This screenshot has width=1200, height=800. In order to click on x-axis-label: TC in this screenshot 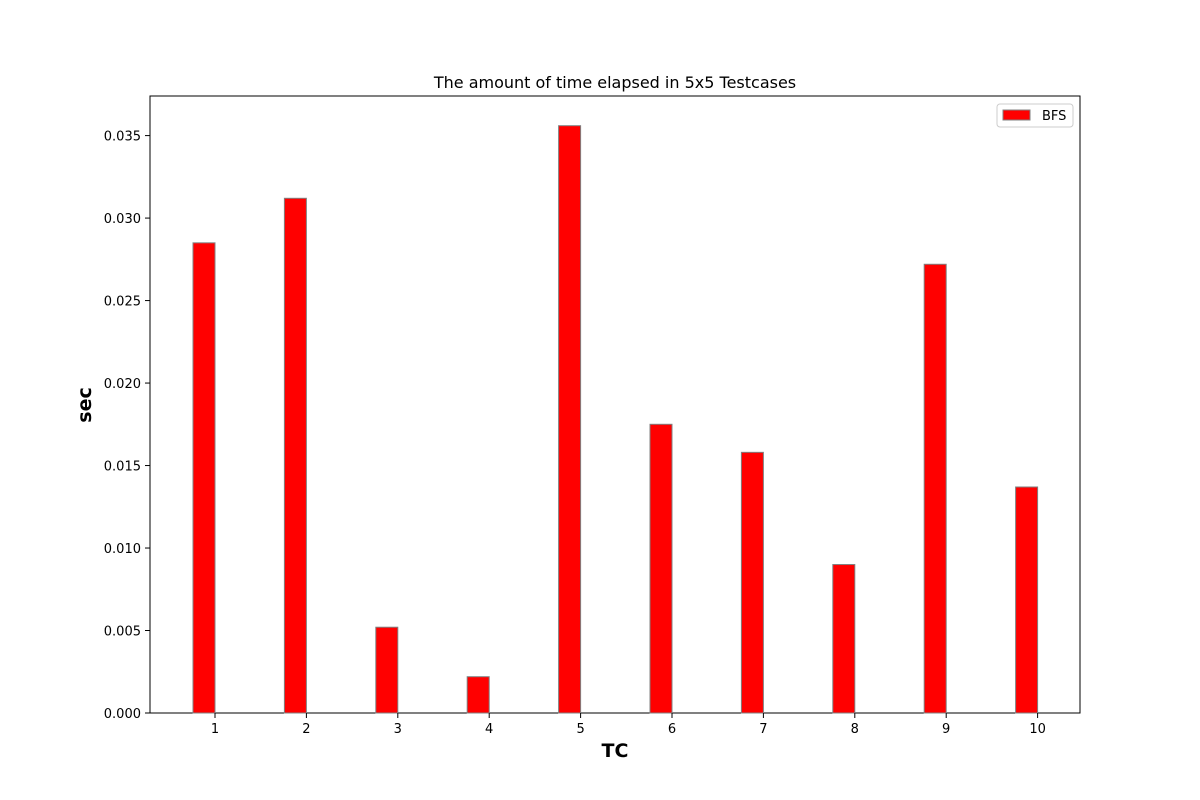, I will do `click(615, 751)`.